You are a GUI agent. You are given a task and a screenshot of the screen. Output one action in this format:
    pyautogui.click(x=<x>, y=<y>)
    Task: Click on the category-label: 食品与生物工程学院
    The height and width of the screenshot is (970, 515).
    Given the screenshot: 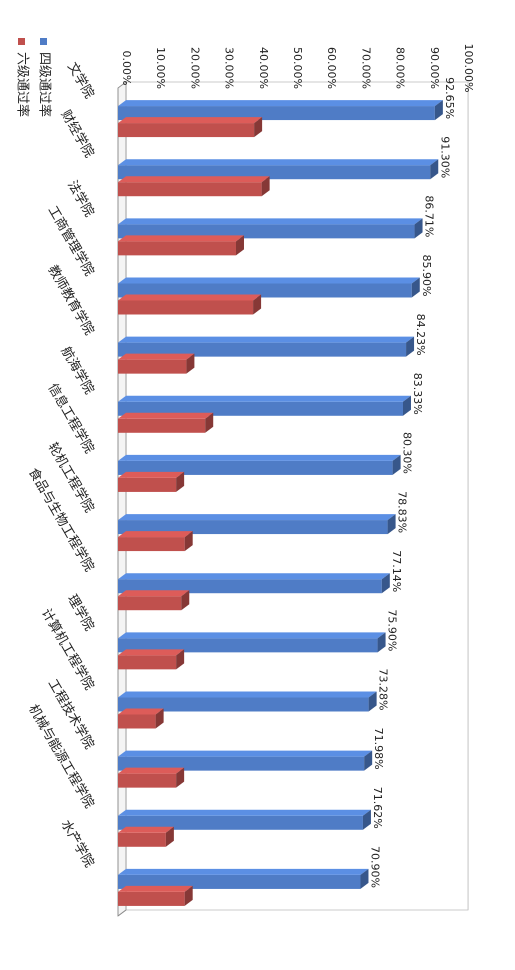 What is the action you would take?
    pyautogui.click(x=61, y=519)
    